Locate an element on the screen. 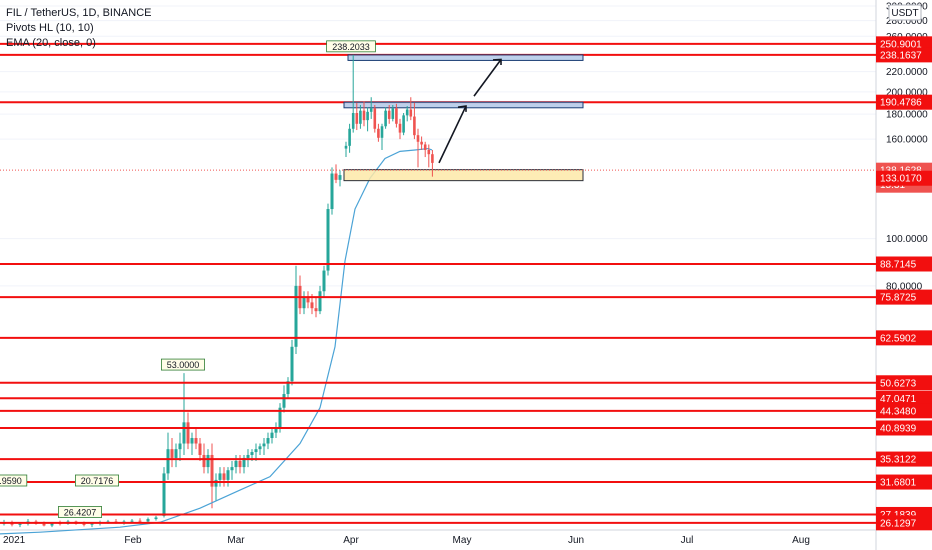 The image size is (932, 550). price-tick-label: 180.0000 is located at coordinates (907, 115).